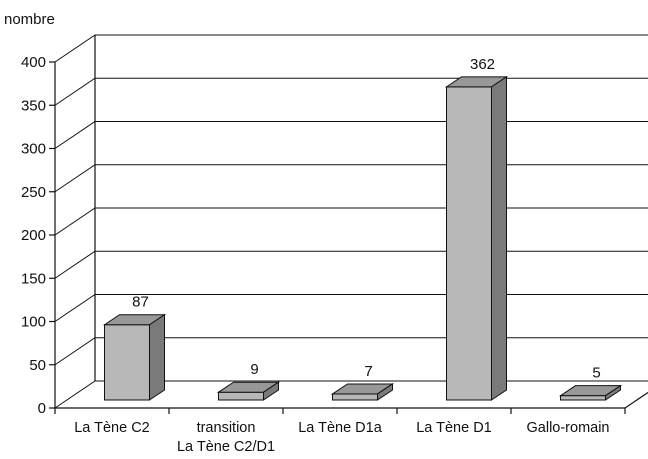 Image resolution: width=648 pixels, height=459 pixels. I want to click on y-tick-label: 250, so click(33, 192).